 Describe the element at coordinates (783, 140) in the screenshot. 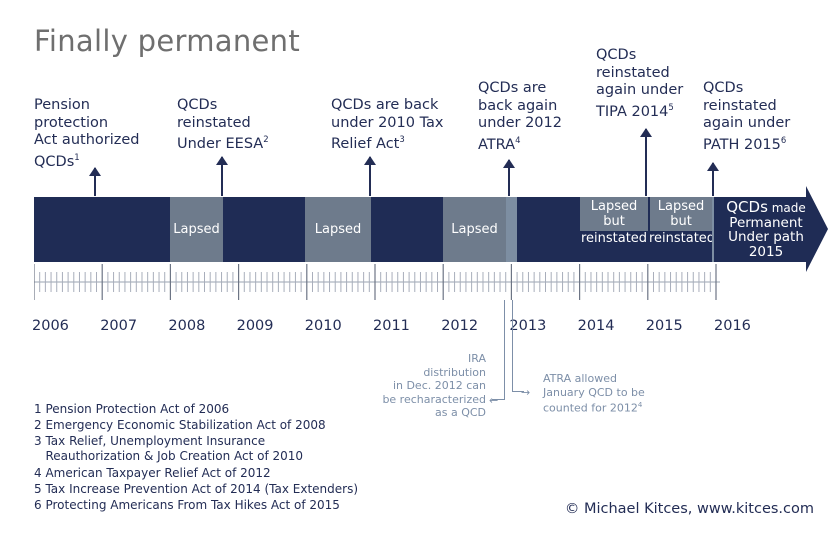

I see `footnote-ref: 6` at that location.